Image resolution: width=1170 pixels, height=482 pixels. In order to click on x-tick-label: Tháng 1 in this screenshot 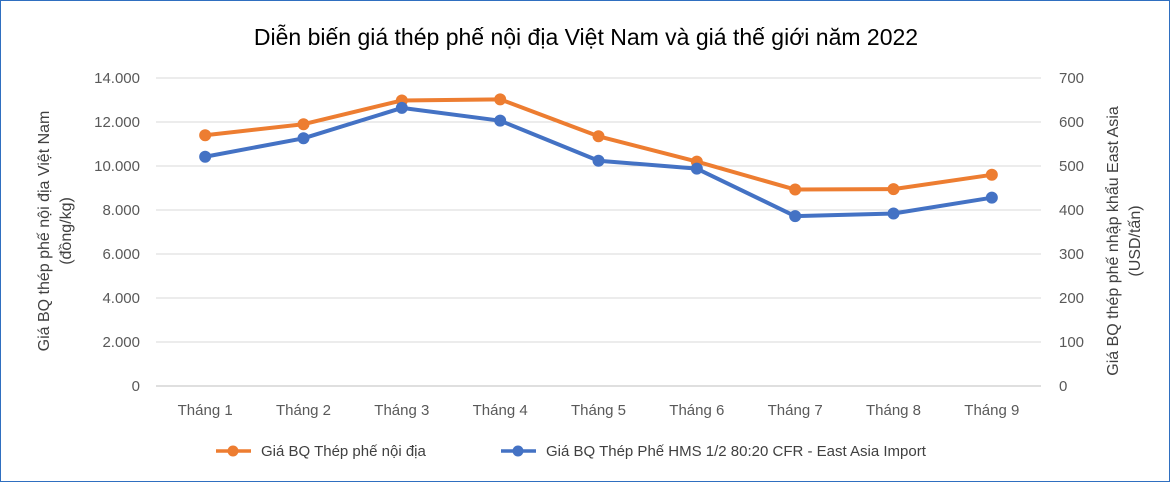, I will do `click(205, 410)`.